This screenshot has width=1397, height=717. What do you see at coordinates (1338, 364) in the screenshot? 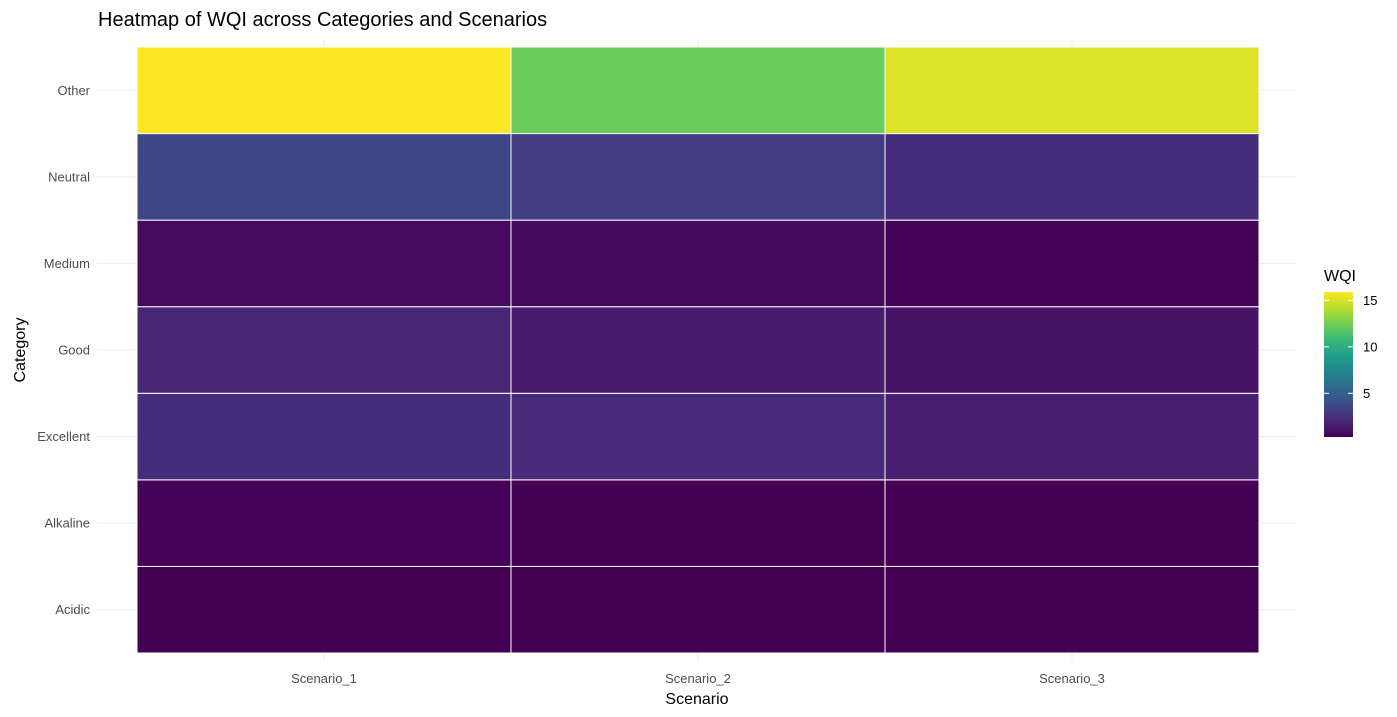
I see `legend-colorbar` at bounding box center [1338, 364].